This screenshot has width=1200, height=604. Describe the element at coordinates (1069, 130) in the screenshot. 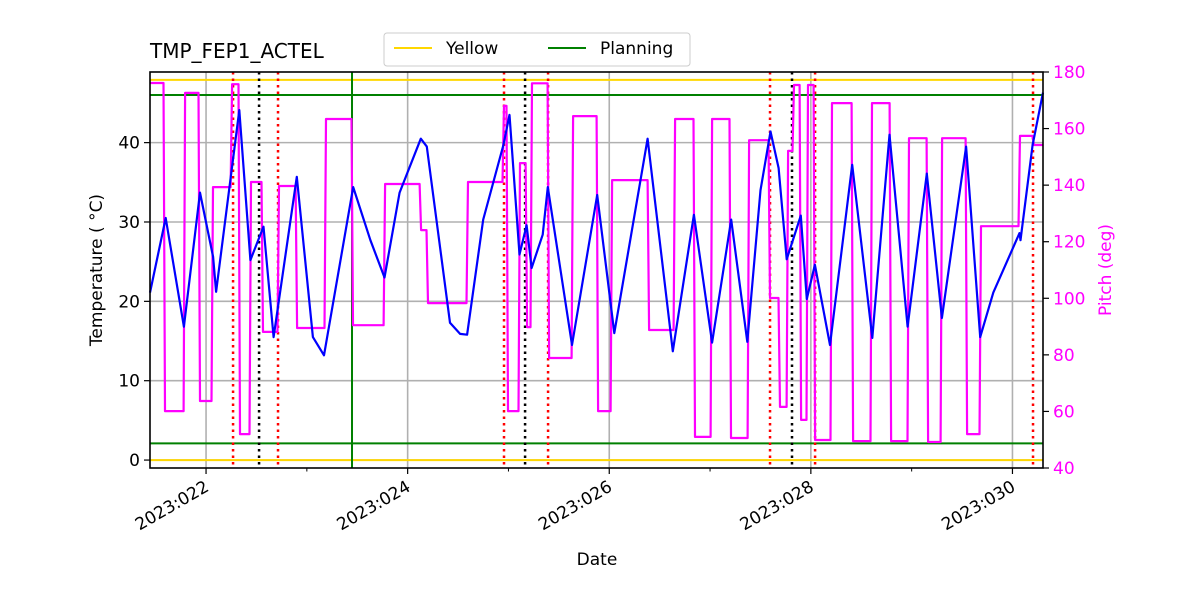

I see `y2-tick-label: 160` at that location.